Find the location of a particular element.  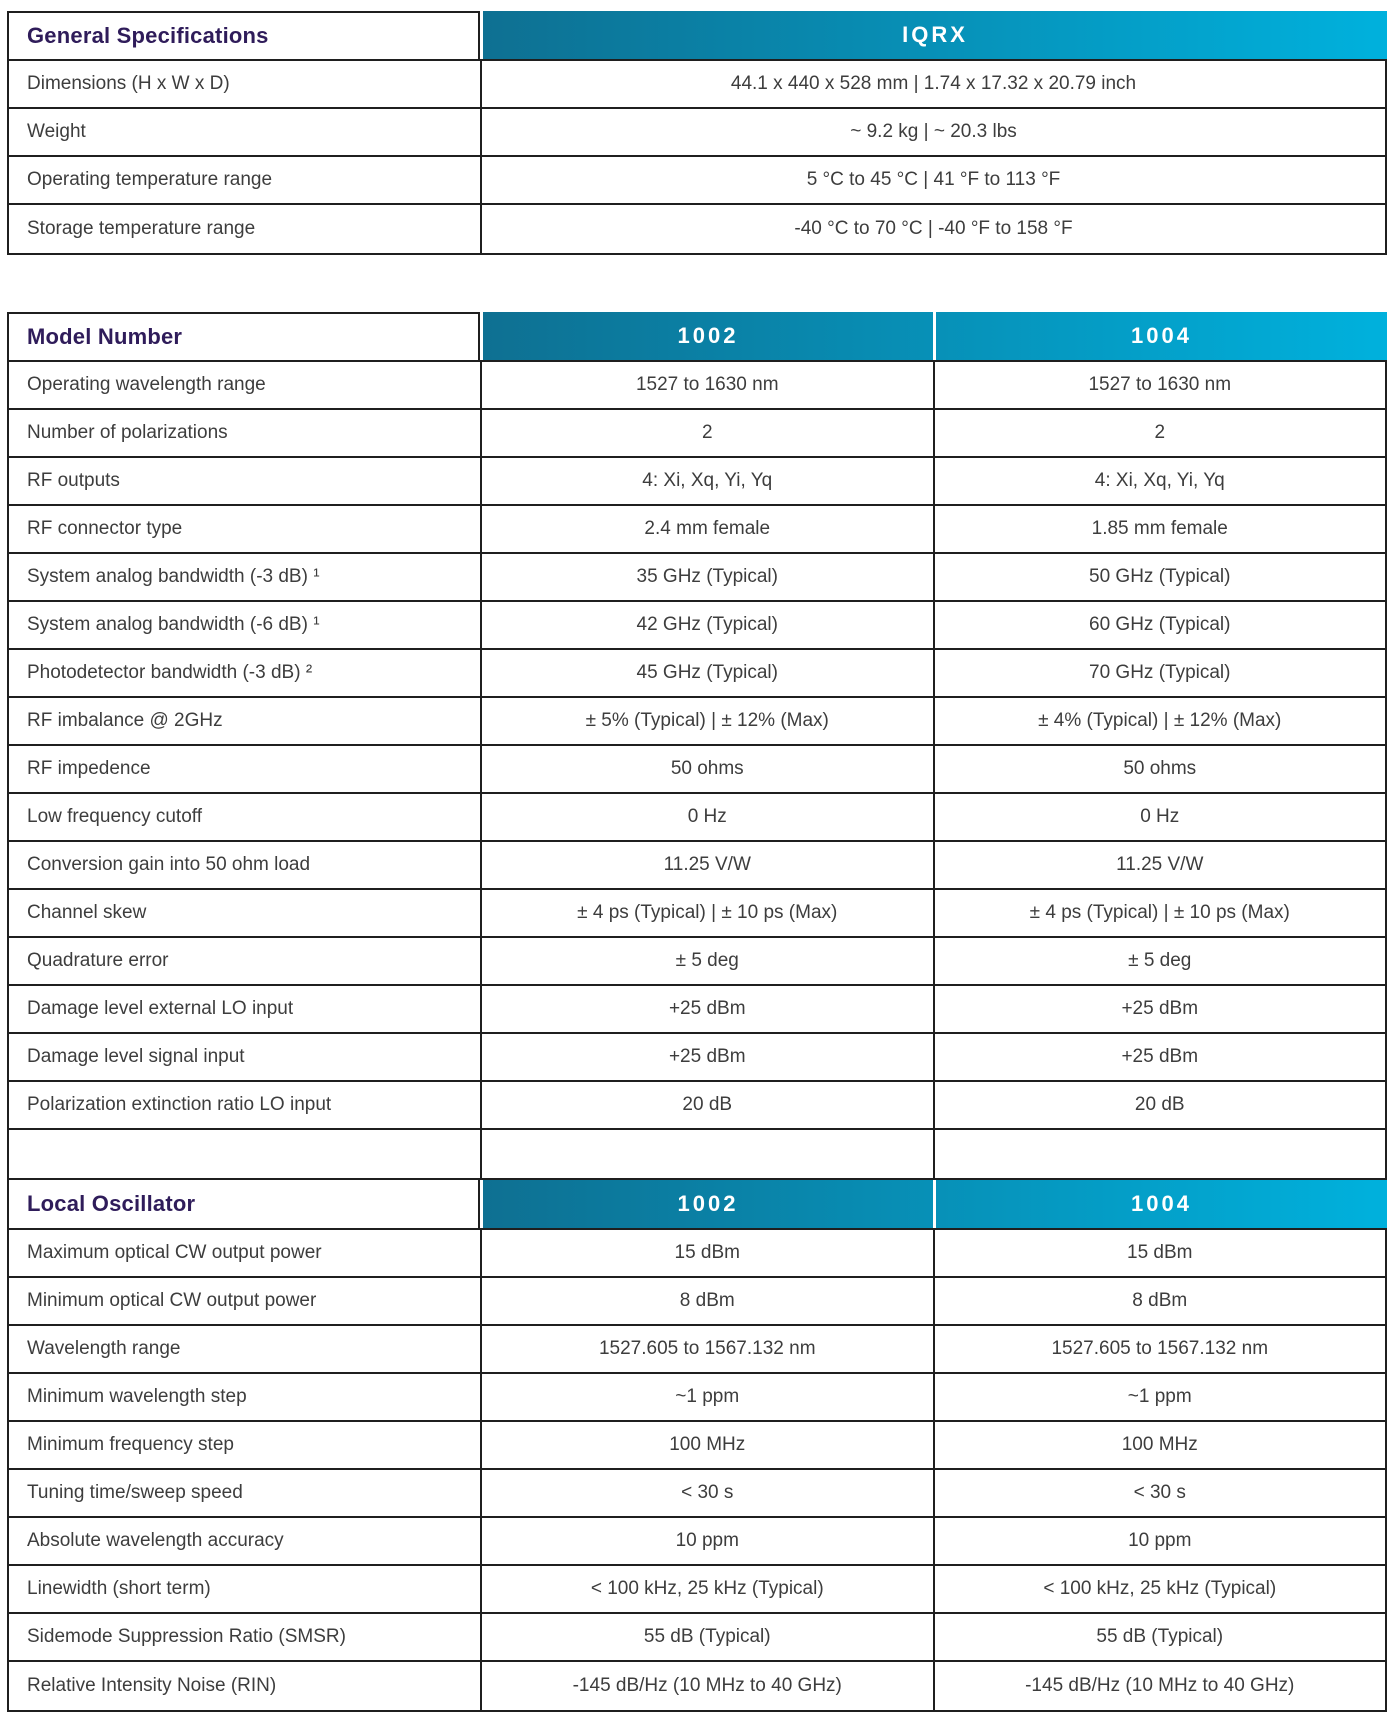

row-label: Storage temperature range is located at coordinates (141, 228).